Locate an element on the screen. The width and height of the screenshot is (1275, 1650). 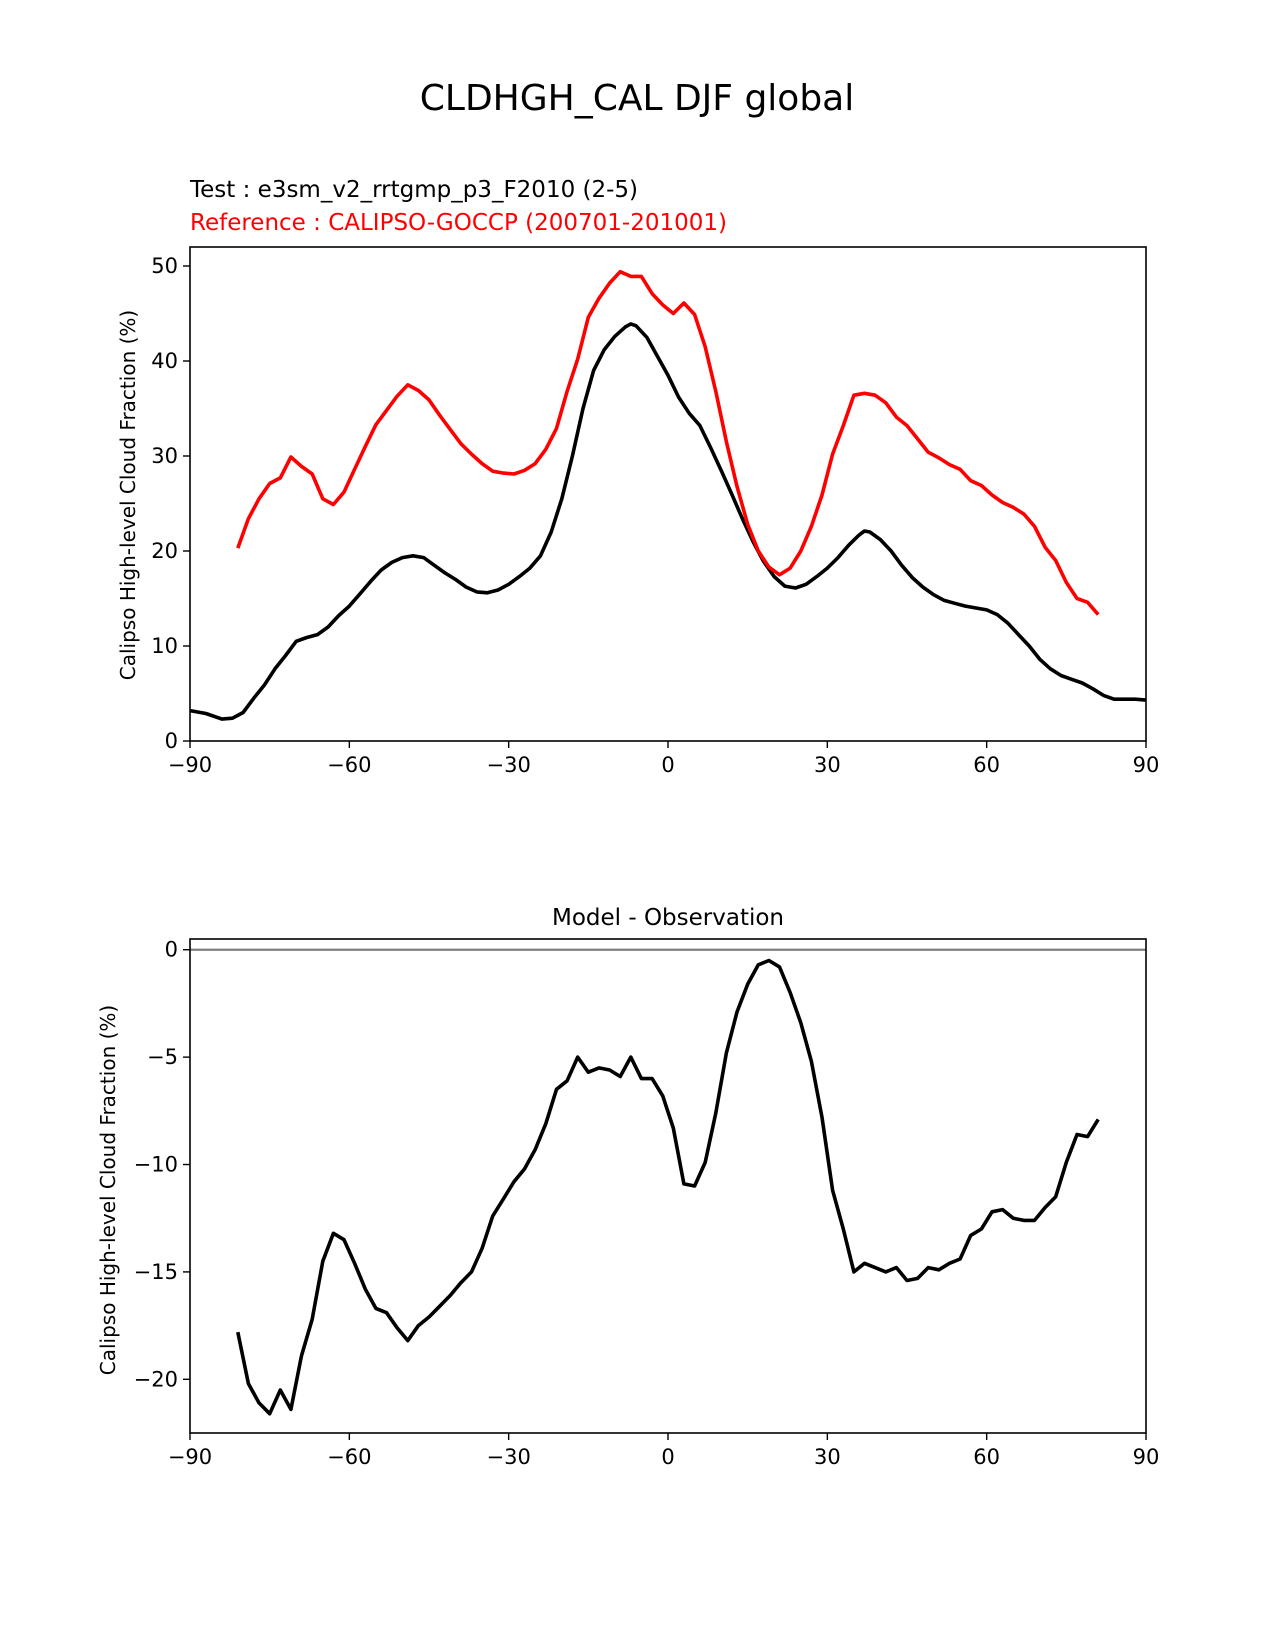
test-label: Test : e3sm_v2_rrtgmp_p3_F2010 (2-5) is located at coordinates (413, 190).